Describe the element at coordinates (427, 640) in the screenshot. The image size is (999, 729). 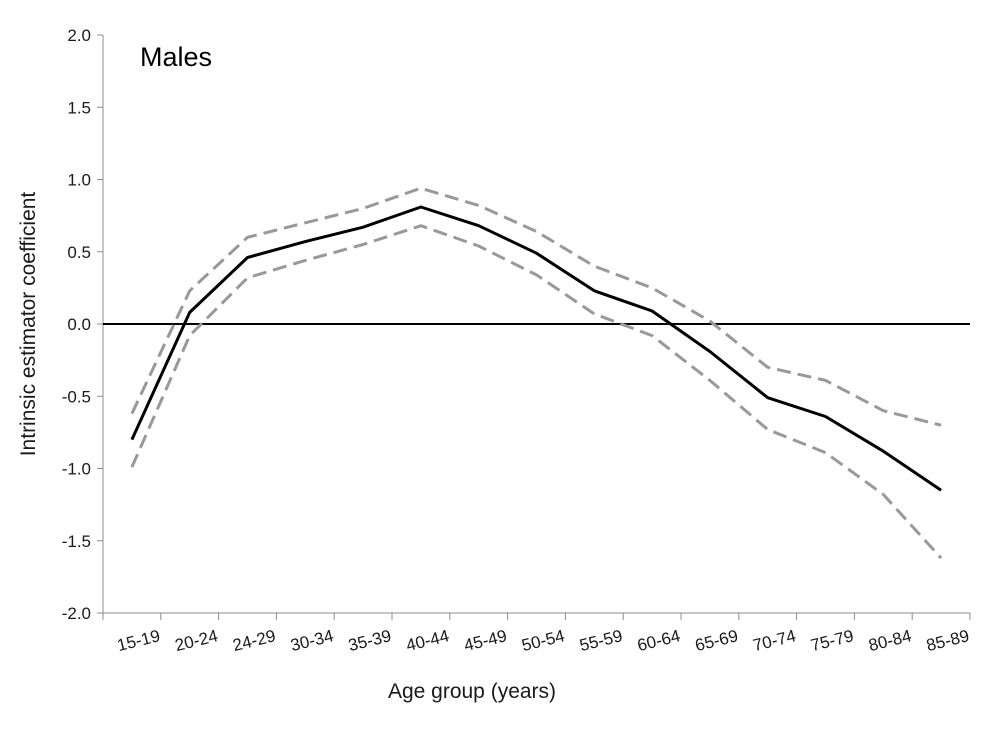
I see `x-tick-label: 40-44` at that location.